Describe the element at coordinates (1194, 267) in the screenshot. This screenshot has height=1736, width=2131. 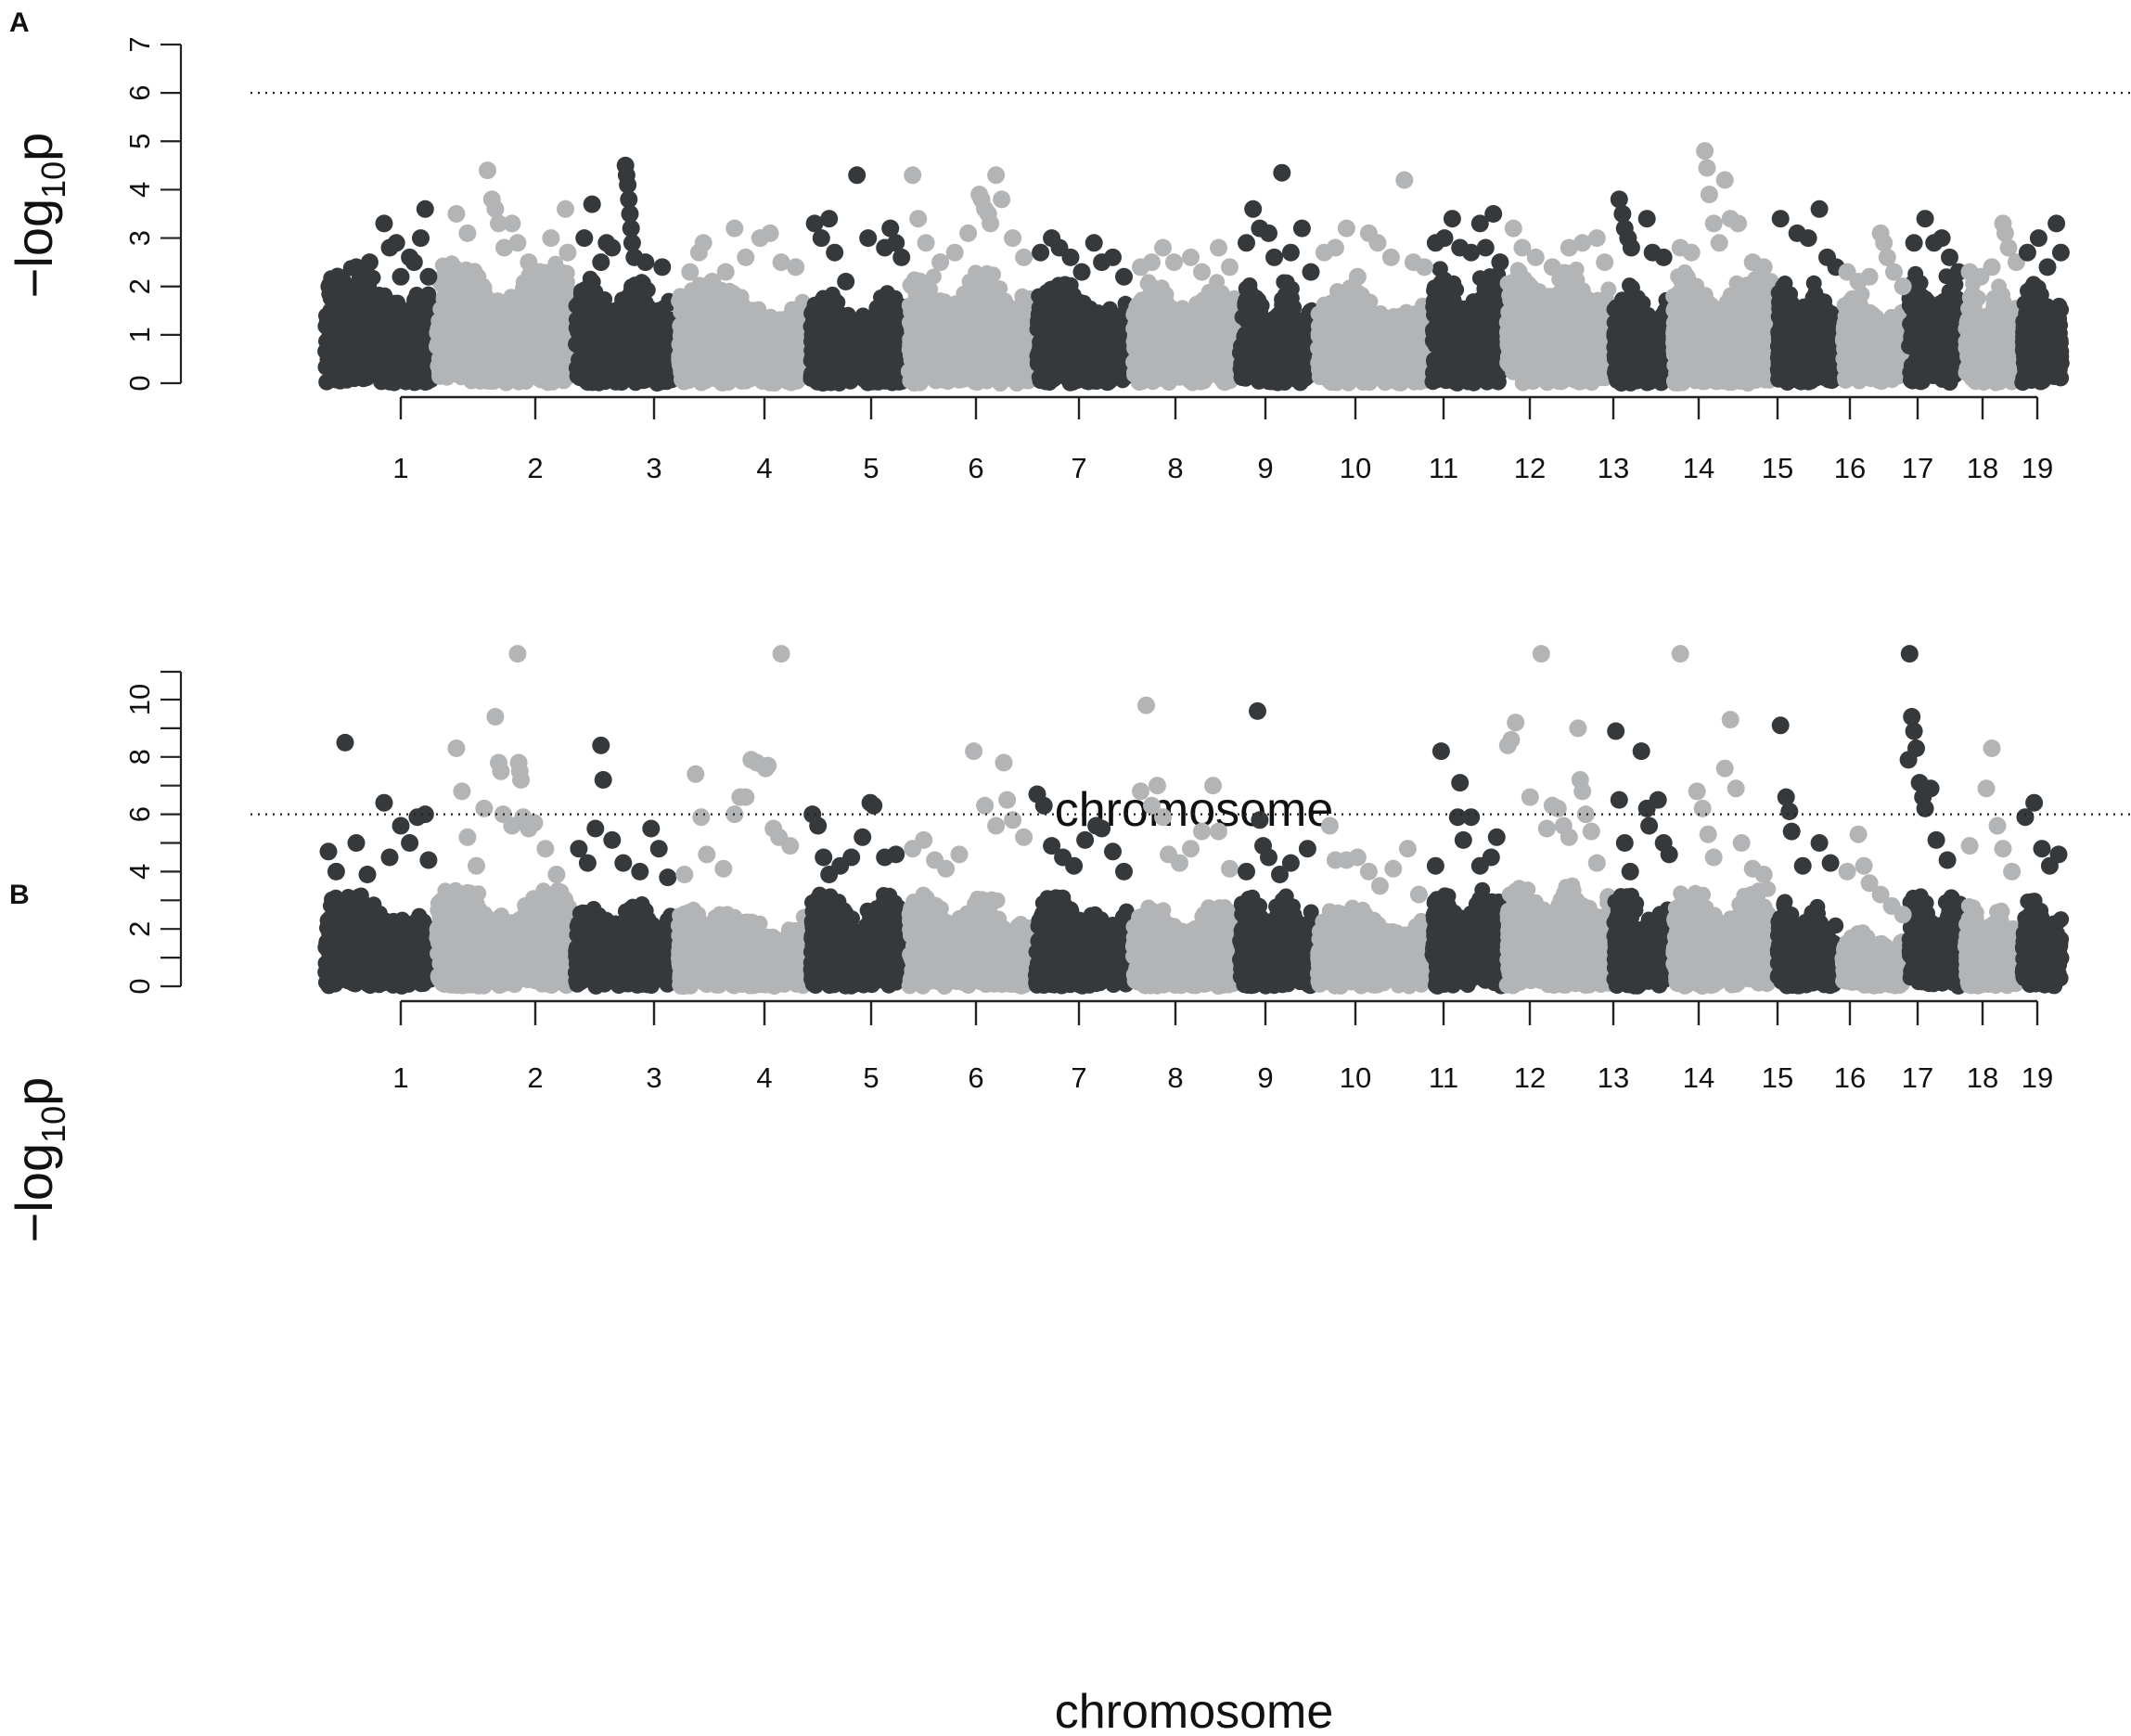
I see `panel-a-points` at that location.